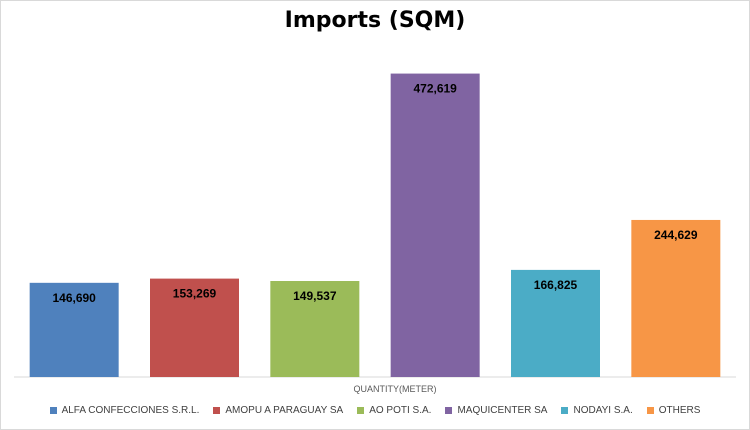 The image size is (750, 430). What do you see at coordinates (195, 294) in the screenshot?
I see `bar-value-label-2: 153,269` at bounding box center [195, 294].